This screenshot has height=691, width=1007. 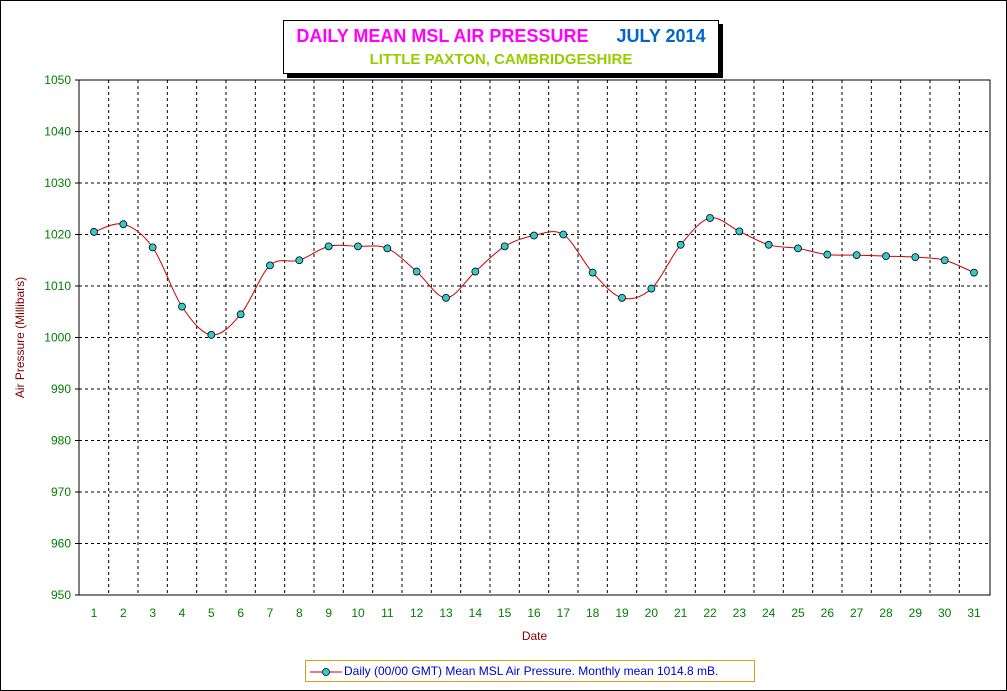 I want to click on x-tick-label: 22, so click(x=710, y=613).